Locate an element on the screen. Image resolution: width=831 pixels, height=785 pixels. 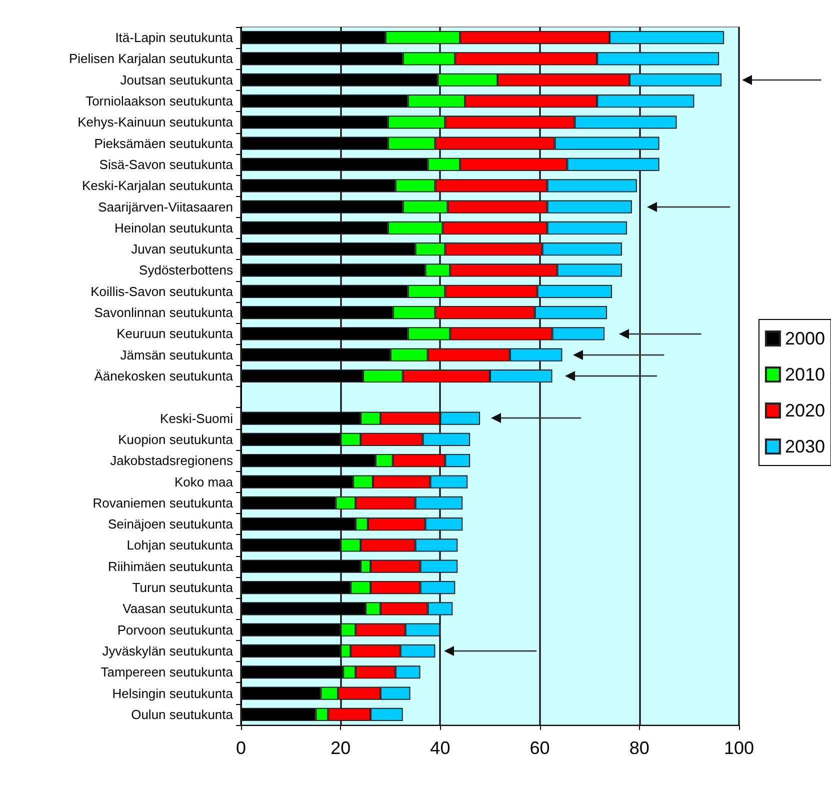
y-tick-label: Äänekosken seutukunta is located at coordinates (164, 376).